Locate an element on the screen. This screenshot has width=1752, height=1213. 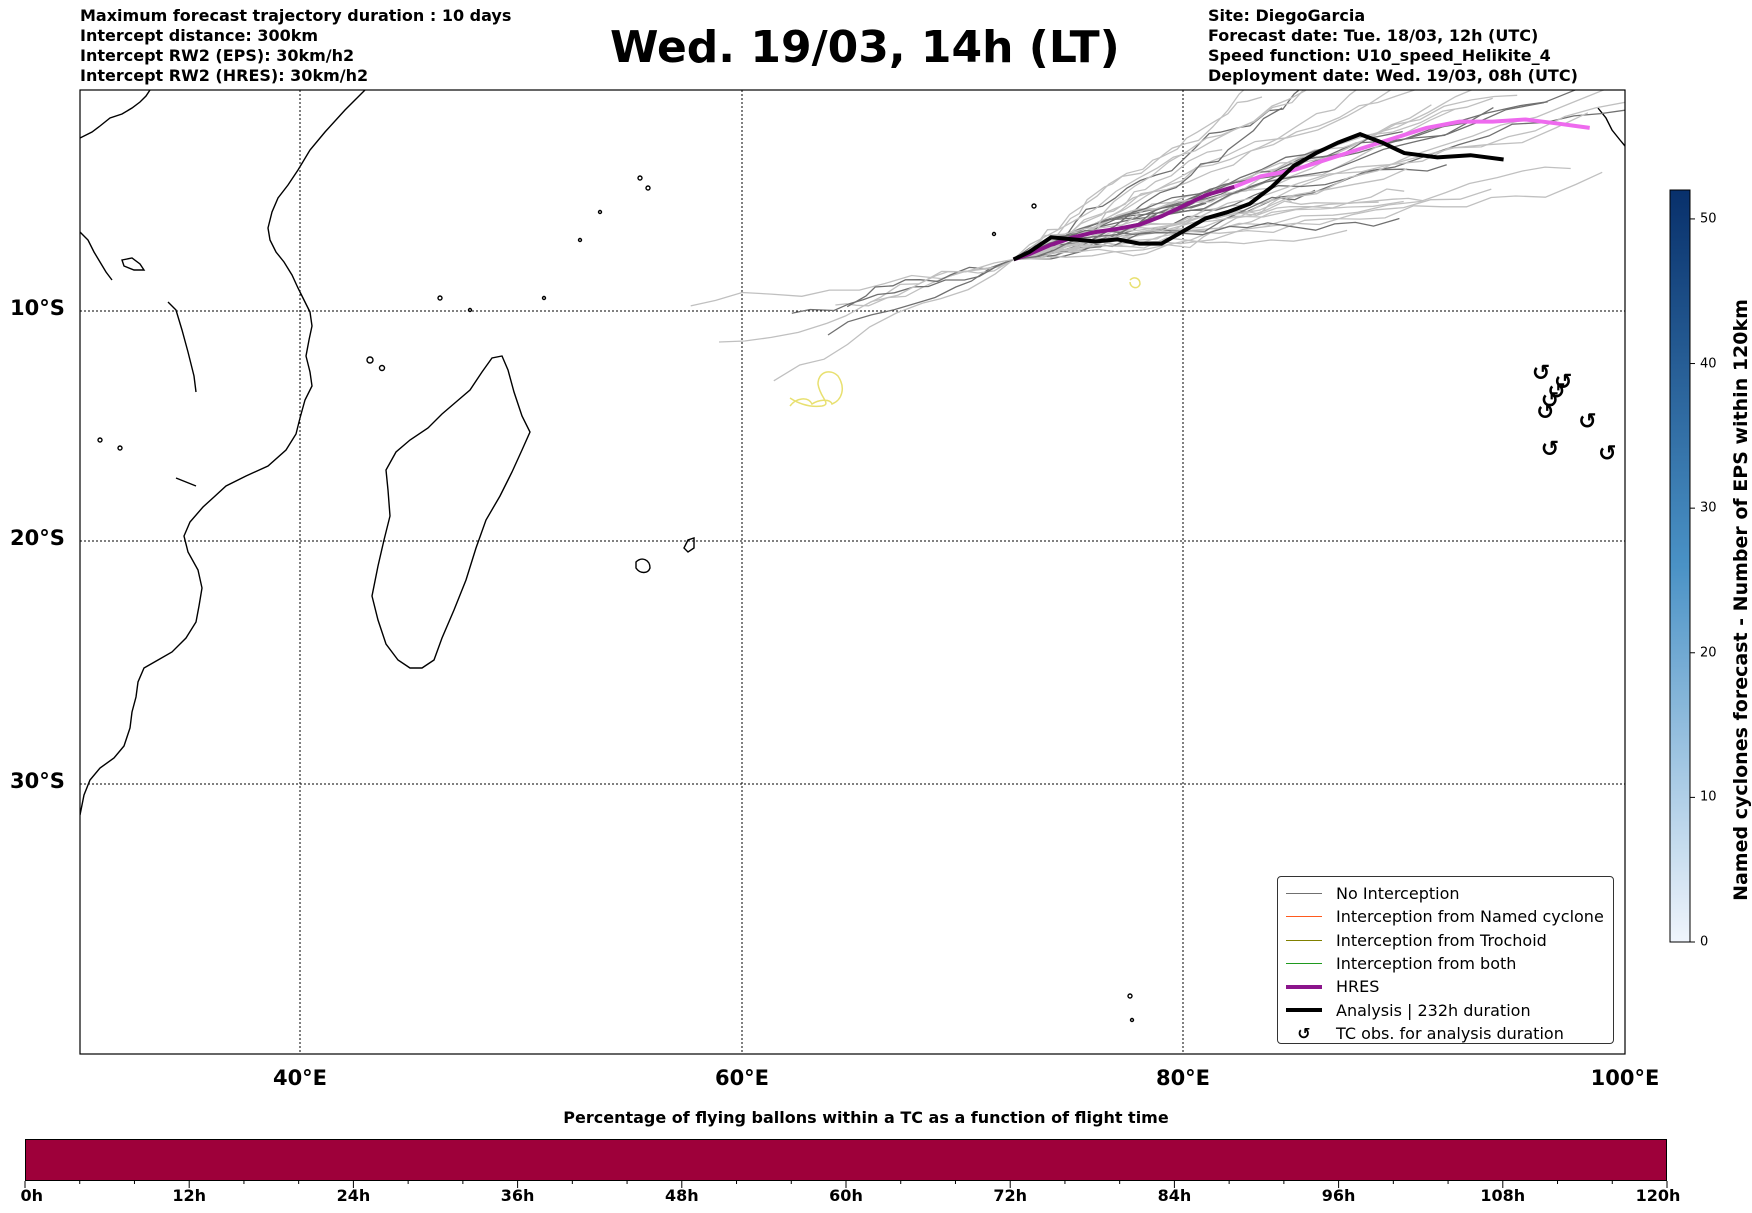
lat-label-10s: 10°S is located at coordinates (37, 308).